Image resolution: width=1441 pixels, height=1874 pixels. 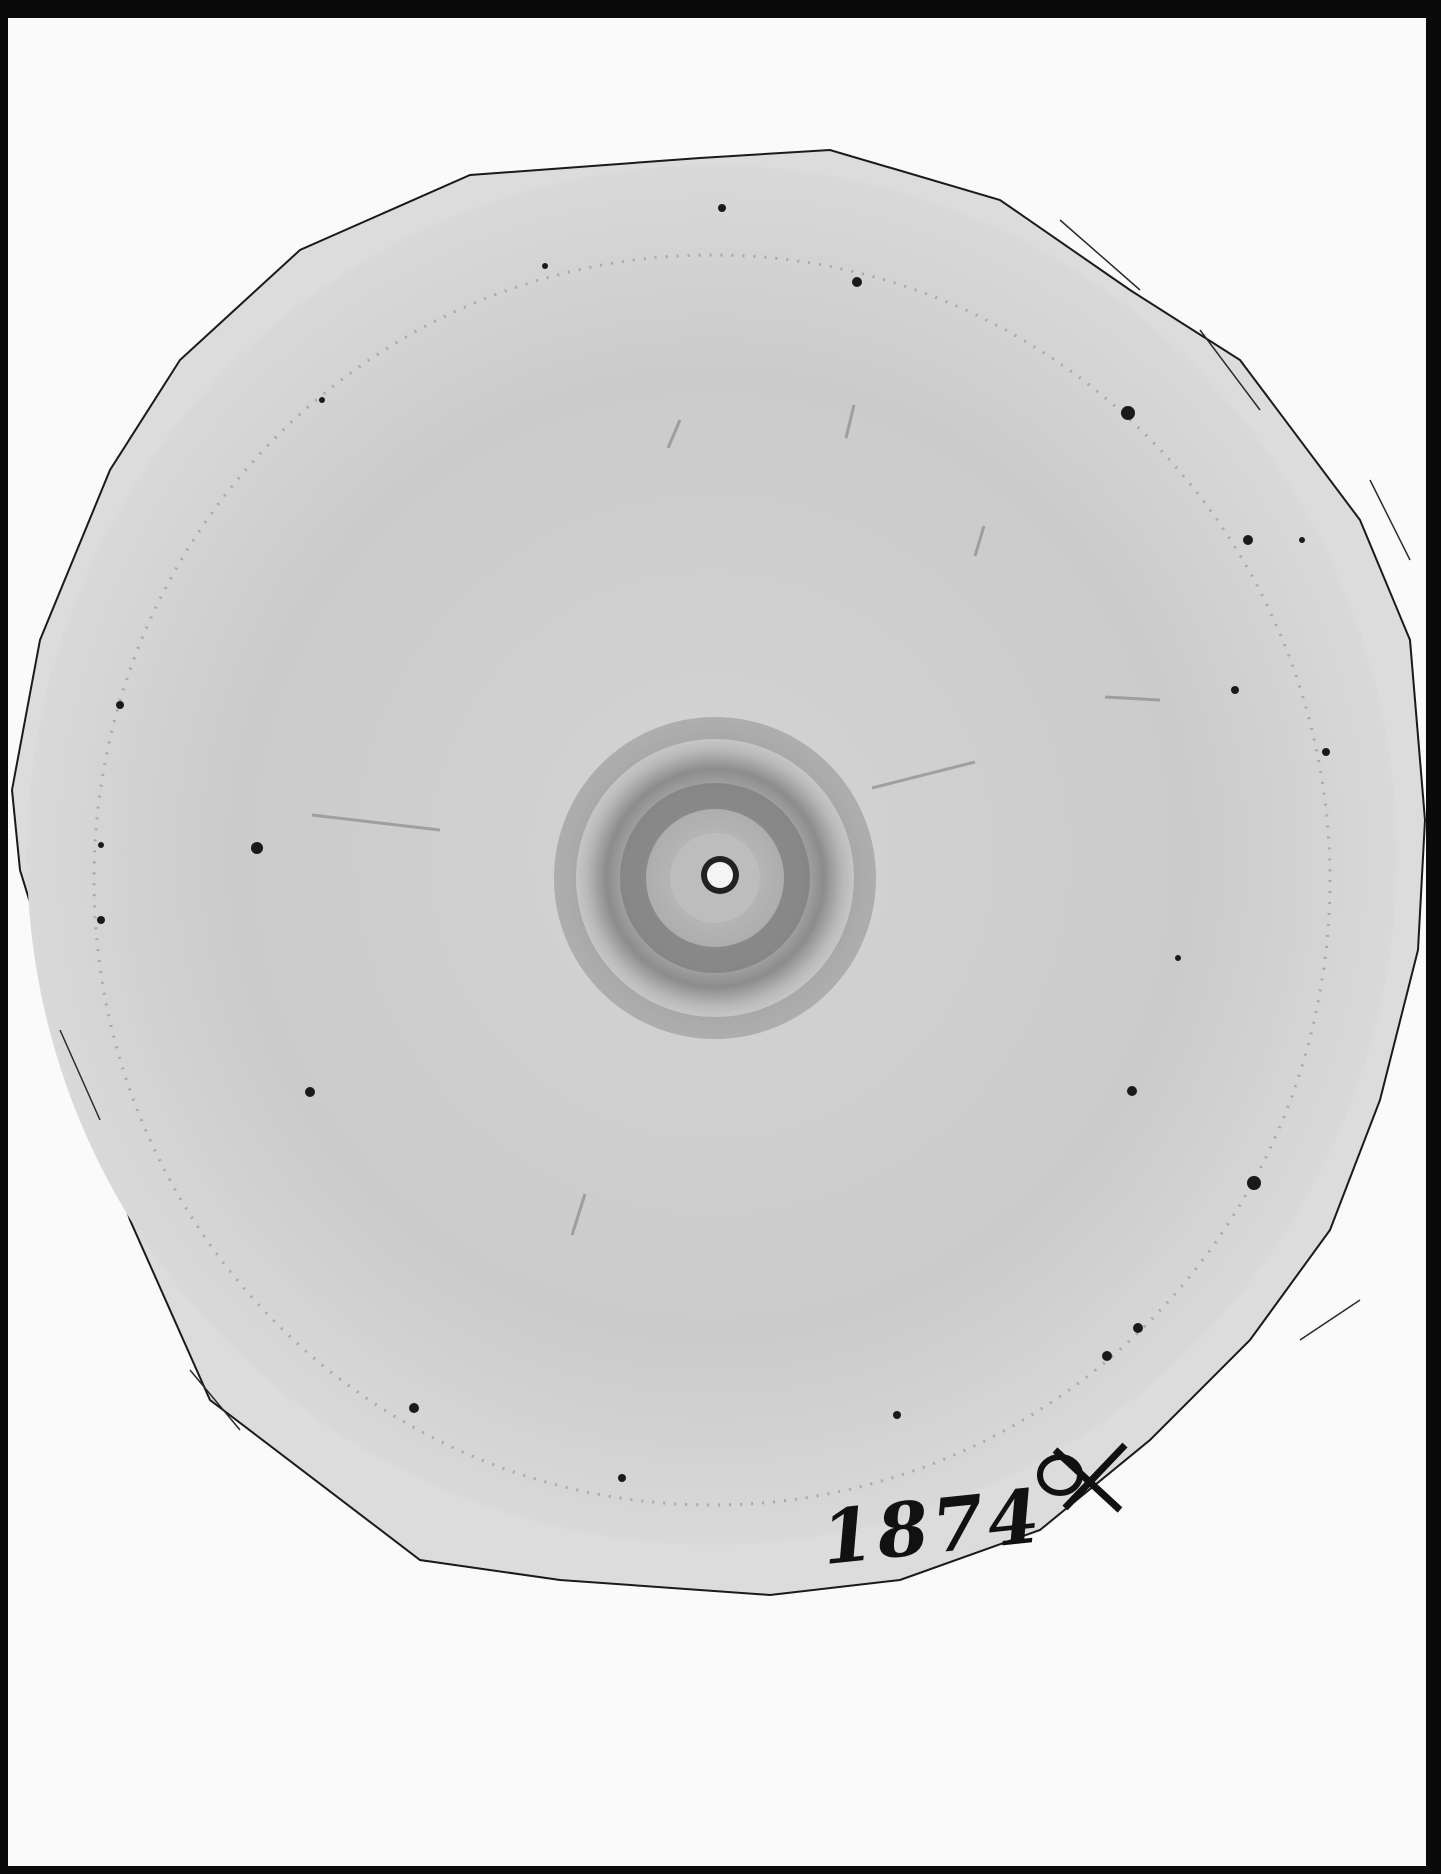 I want to click on halo-ring-outer, so click(x=715, y=878).